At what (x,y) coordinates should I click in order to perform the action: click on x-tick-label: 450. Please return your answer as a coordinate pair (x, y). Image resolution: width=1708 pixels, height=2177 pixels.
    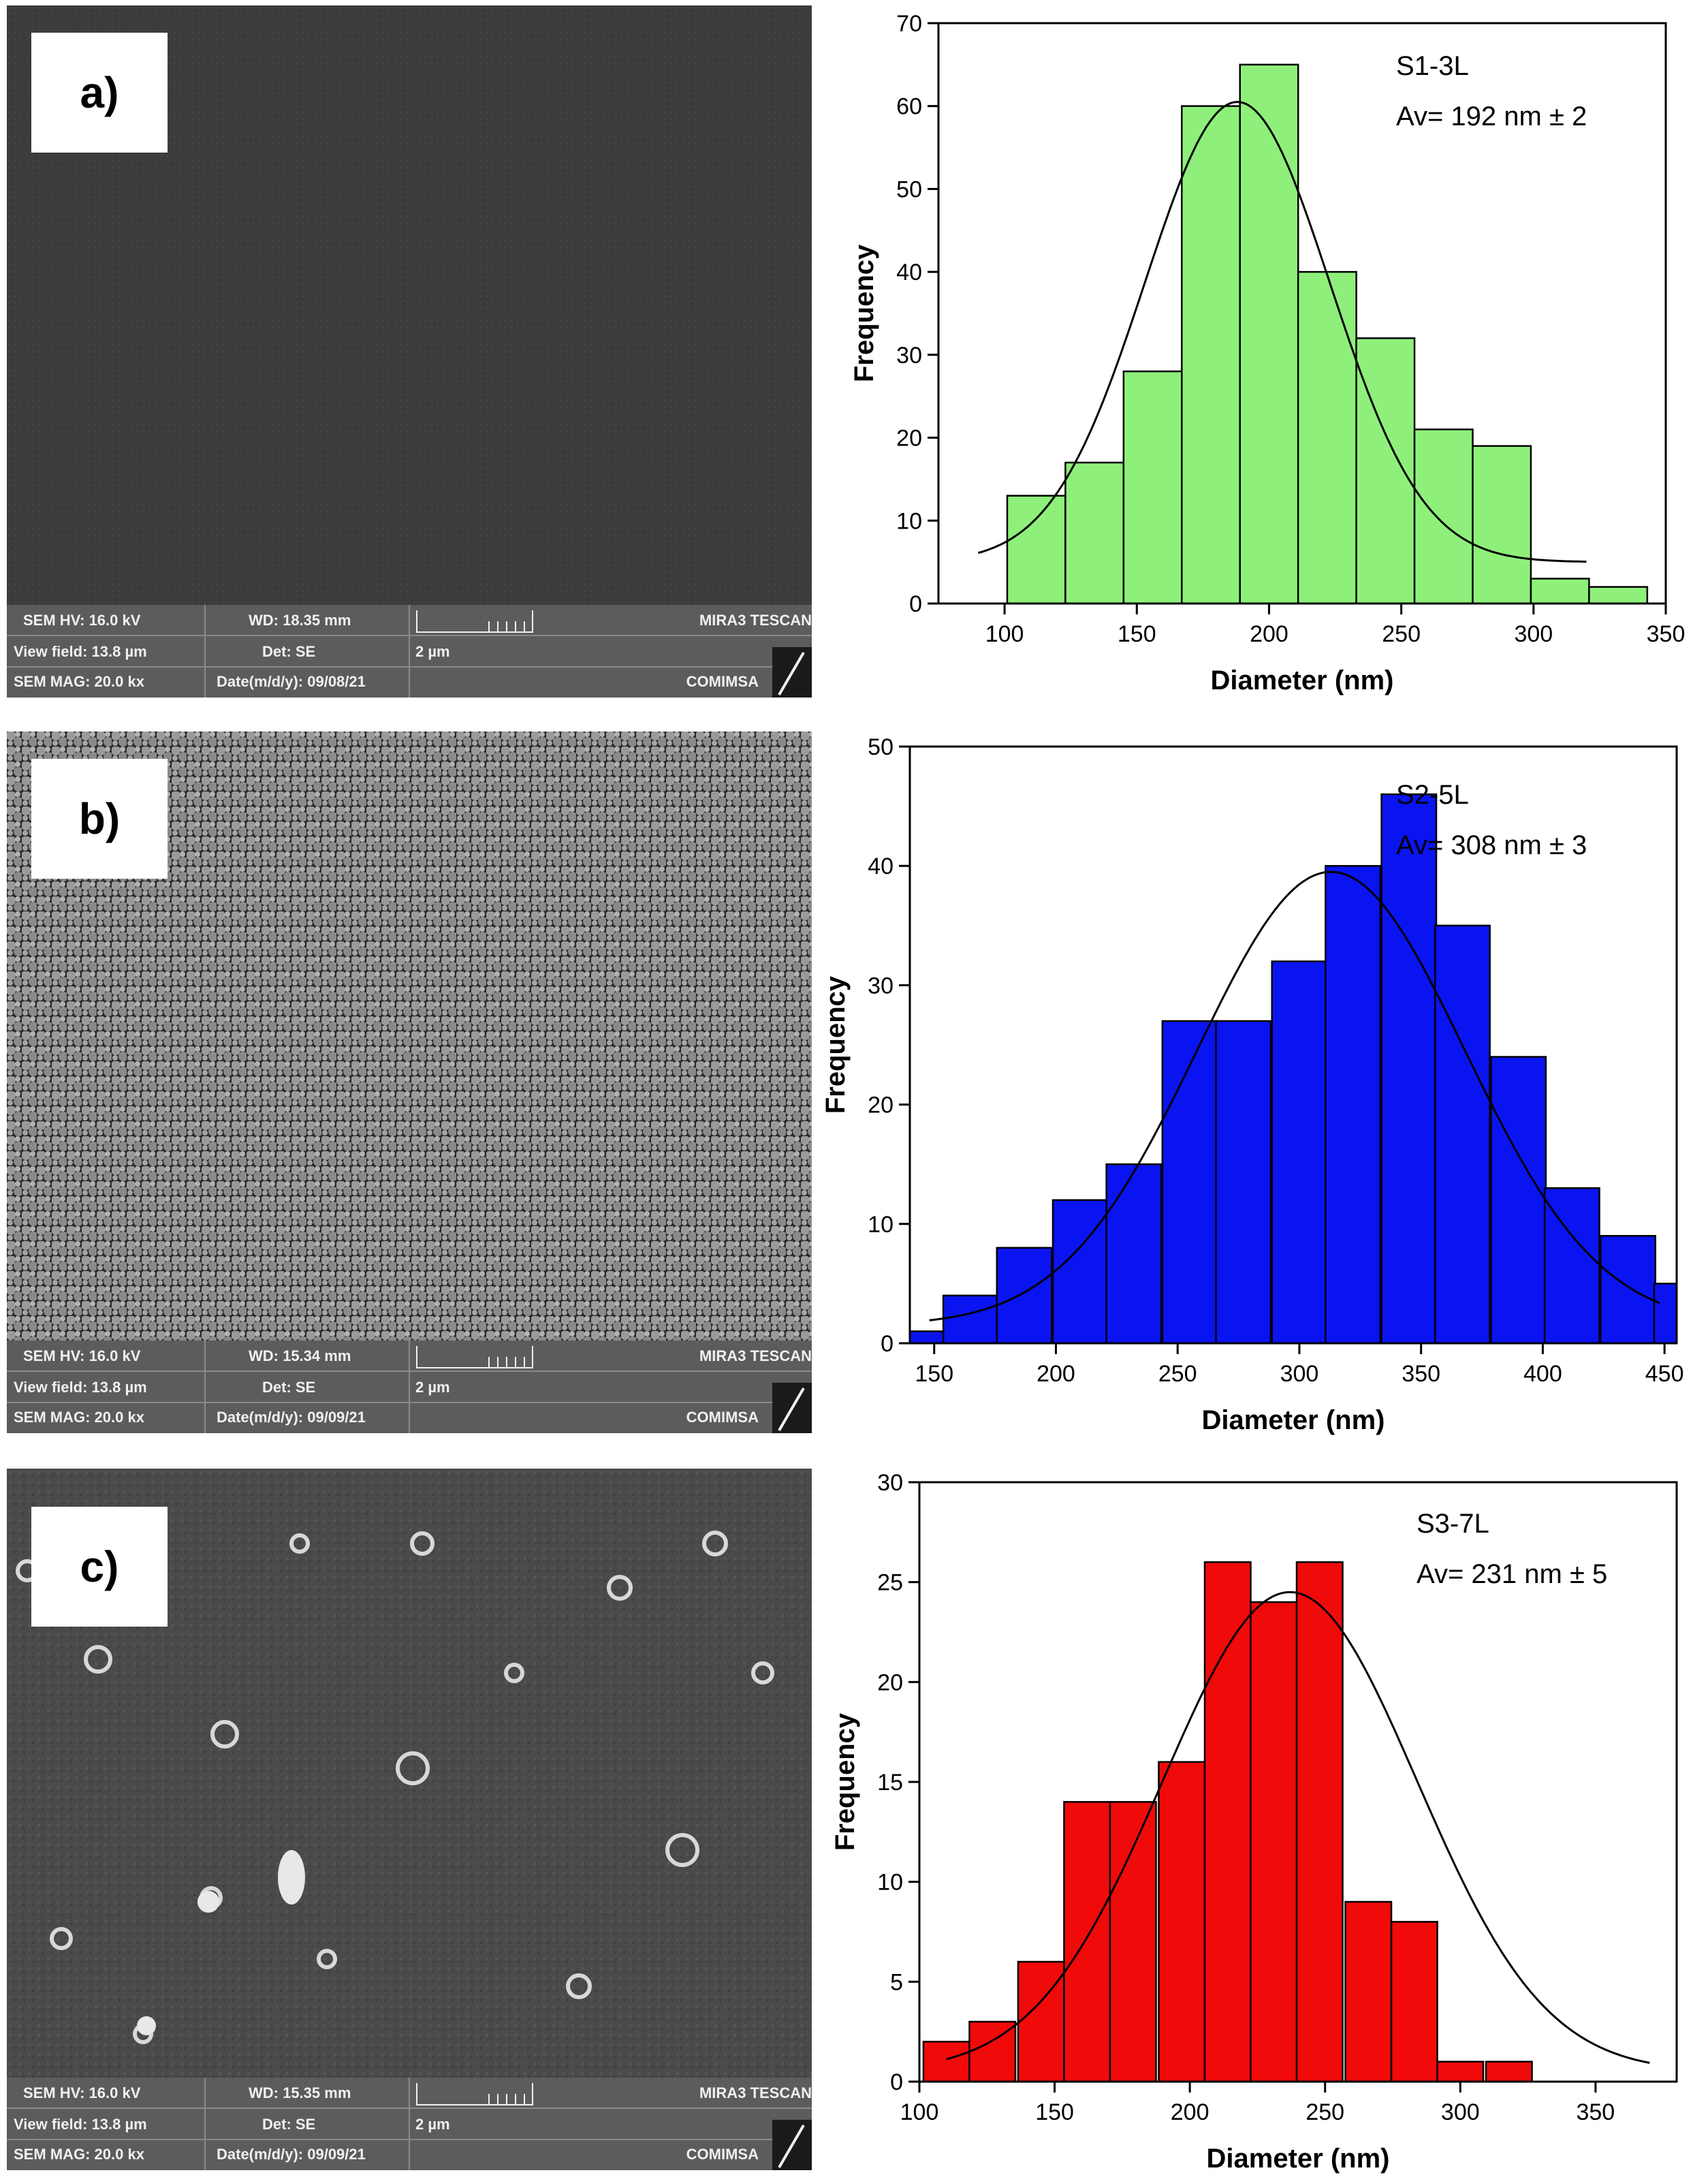
    Looking at the image, I should click on (1665, 1374).